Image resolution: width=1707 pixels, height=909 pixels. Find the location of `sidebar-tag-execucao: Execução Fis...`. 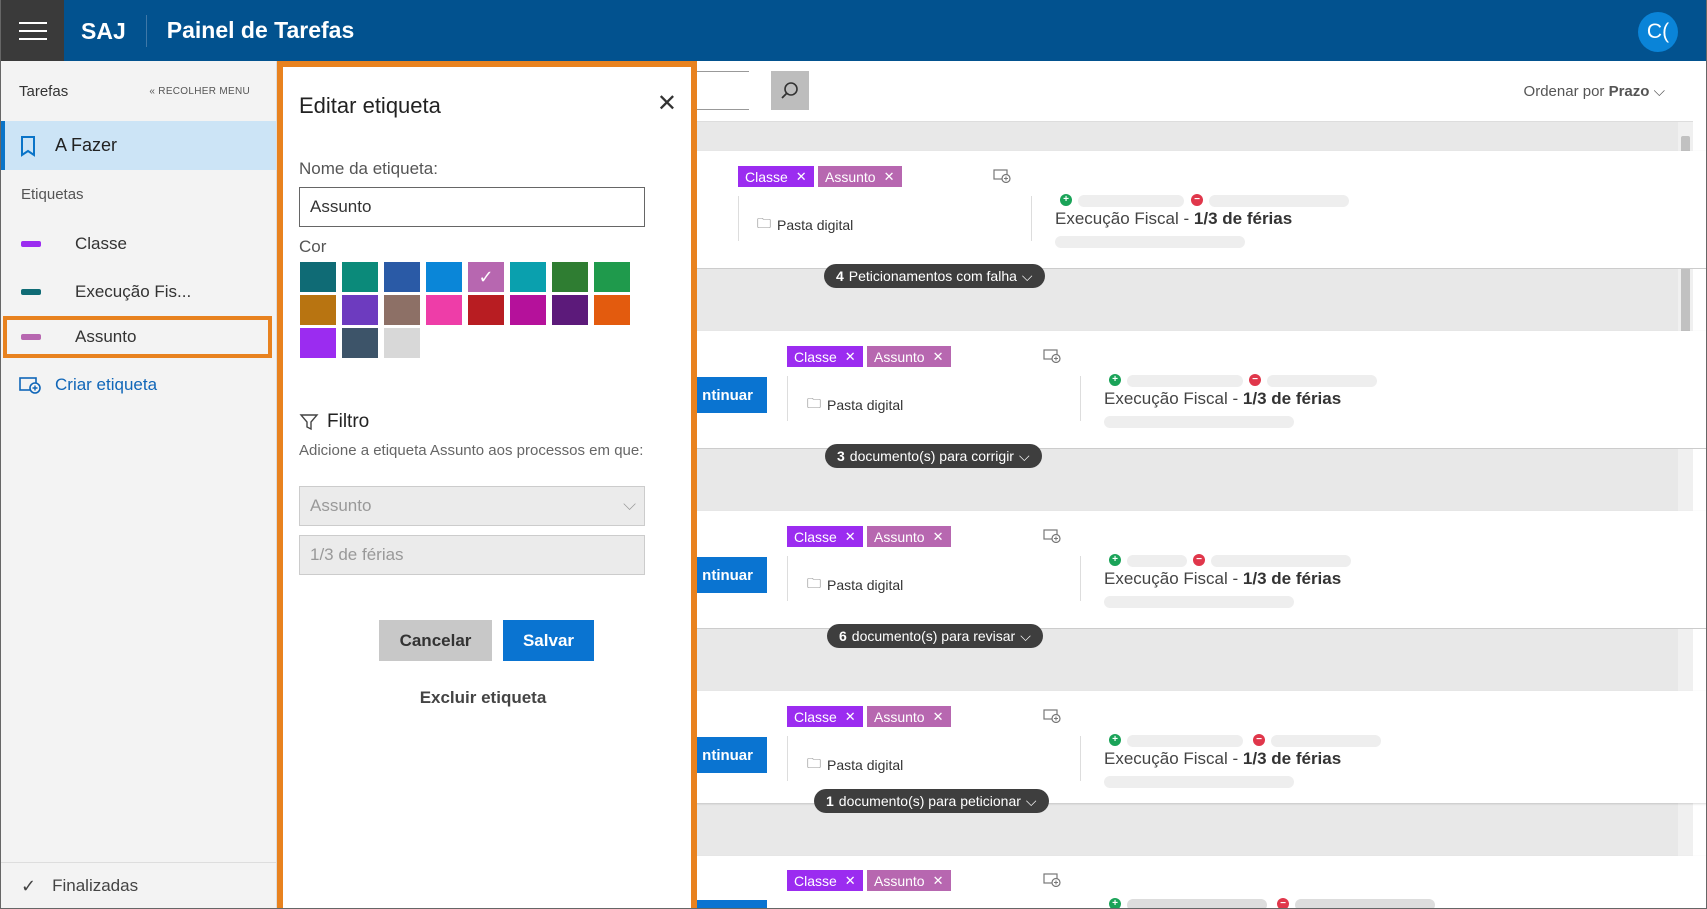

sidebar-tag-execucao: Execução Fis... is located at coordinates (138, 292).